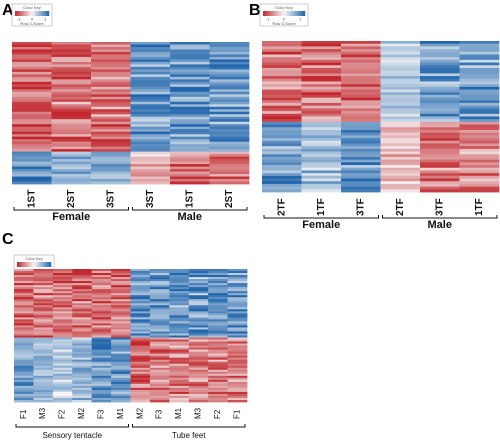  I want to click on group-label: Female, so click(321, 225).